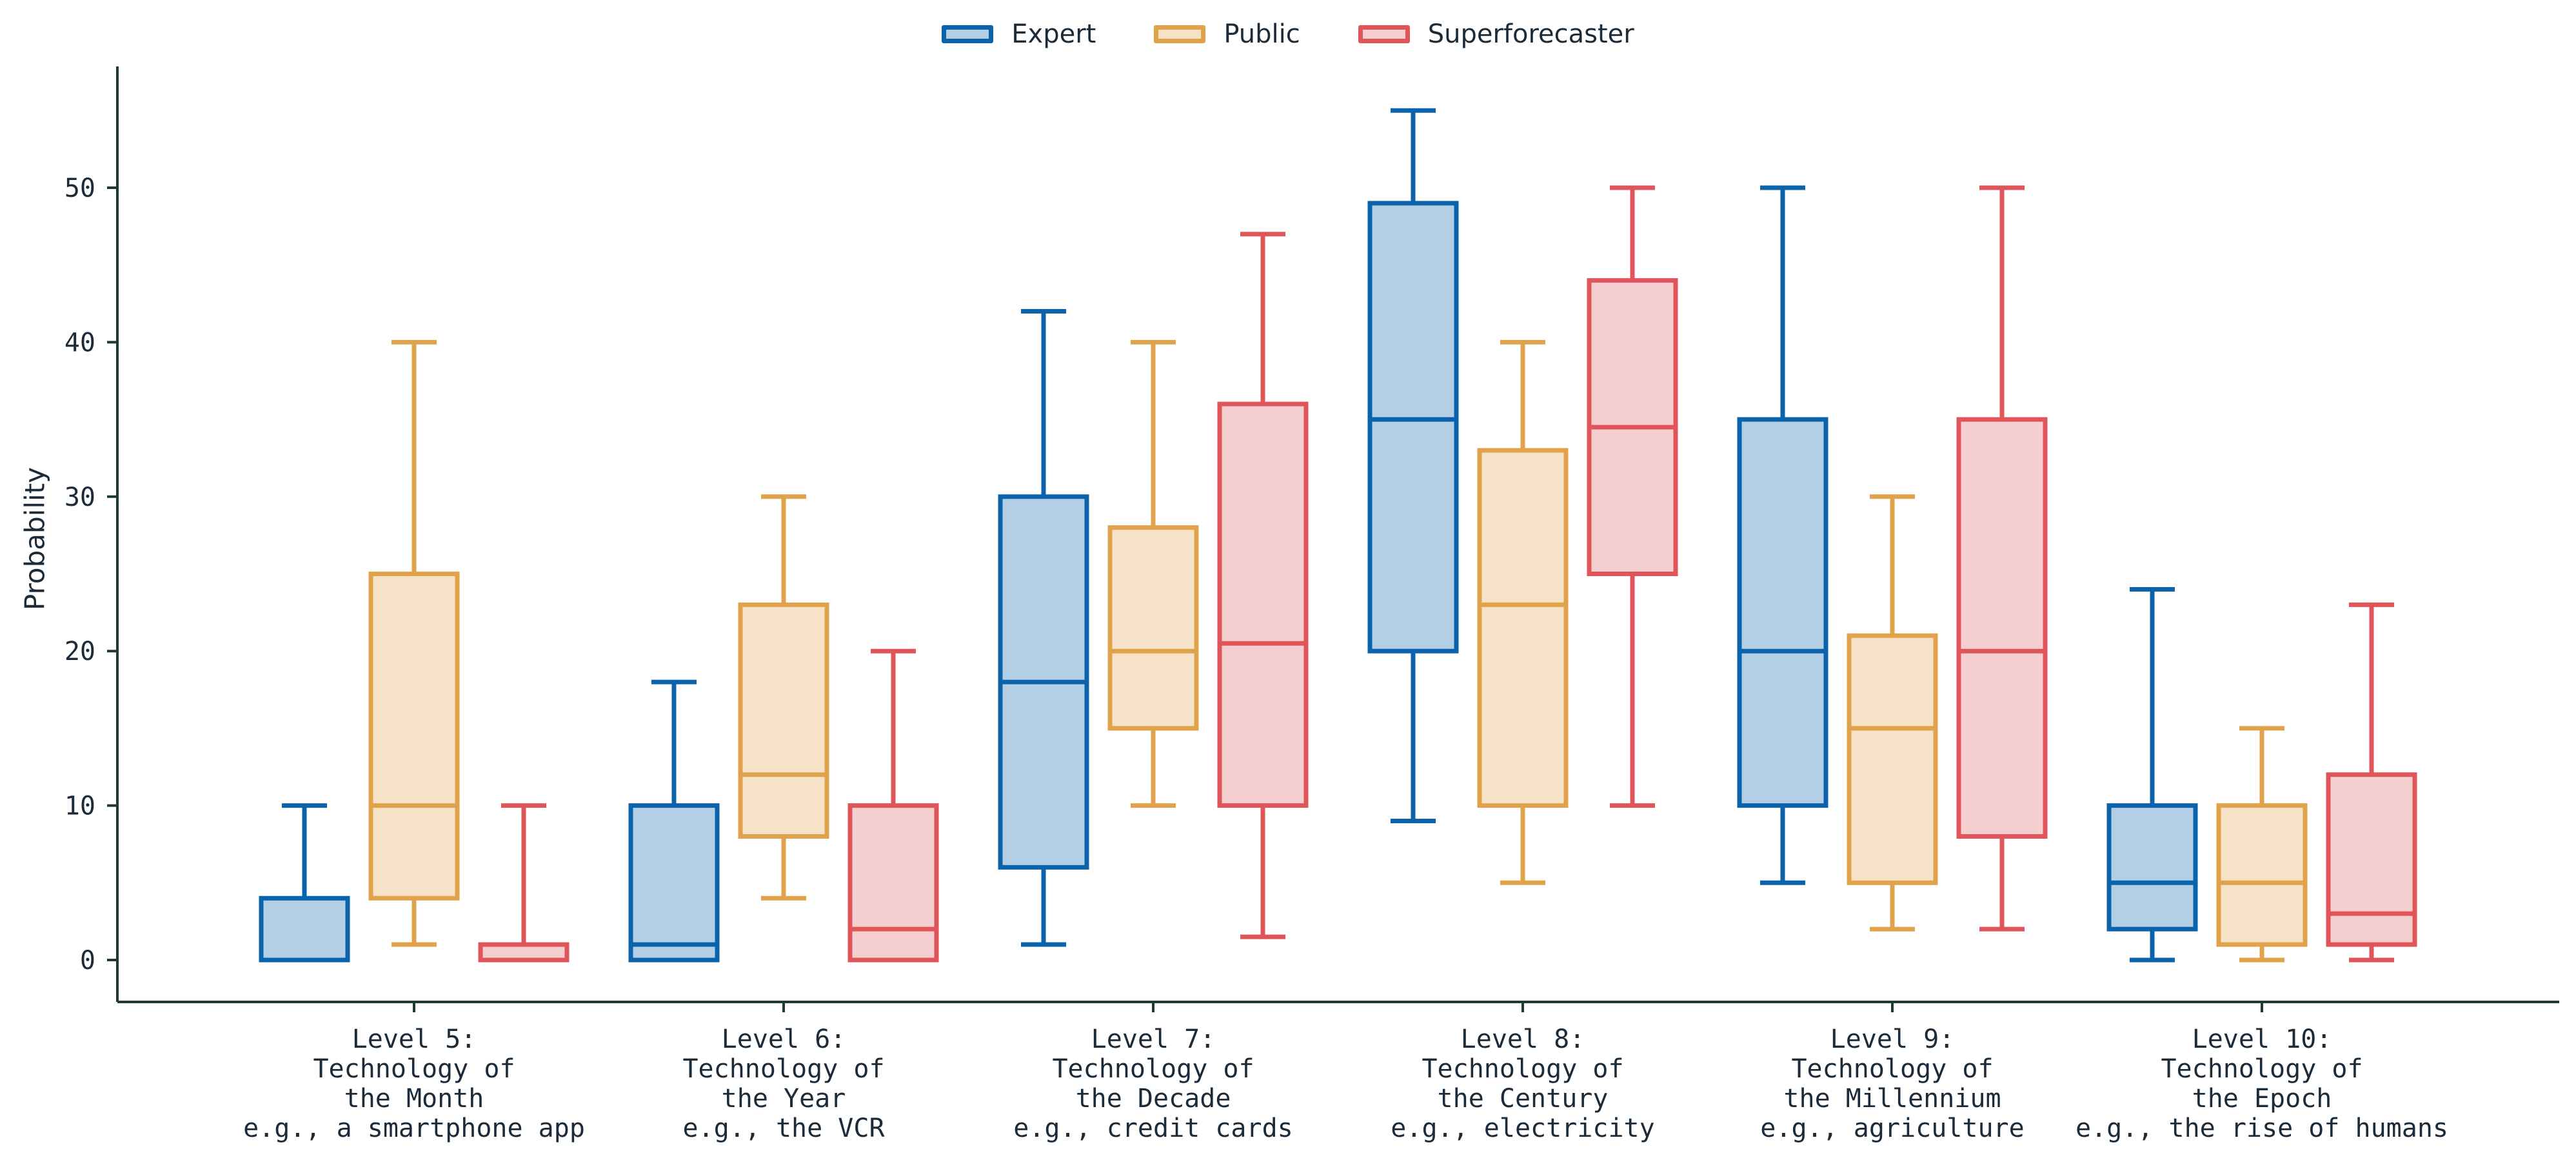 The height and width of the screenshot is (1160, 2576). Describe the element at coordinates (79, 342) in the screenshot. I see `y-tick-label: 40` at that location.